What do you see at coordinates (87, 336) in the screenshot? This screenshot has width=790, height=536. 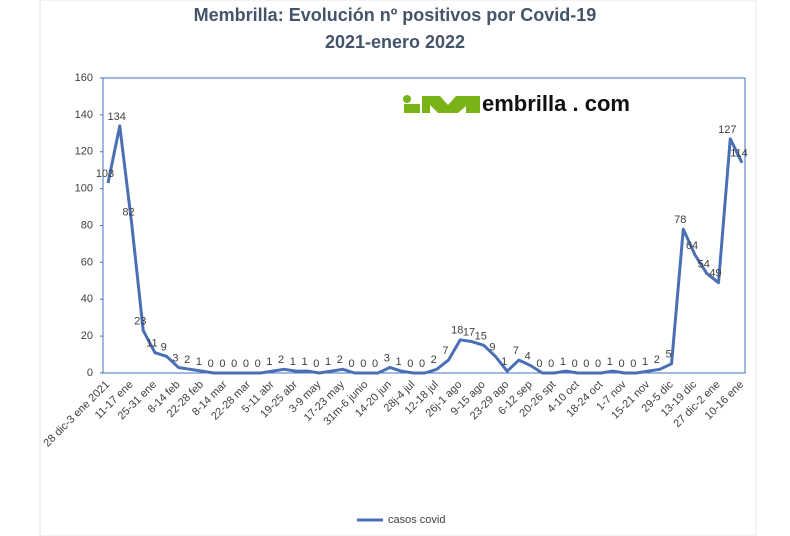 I see `y-tick-label: 20` at bounding box center [87, 336].